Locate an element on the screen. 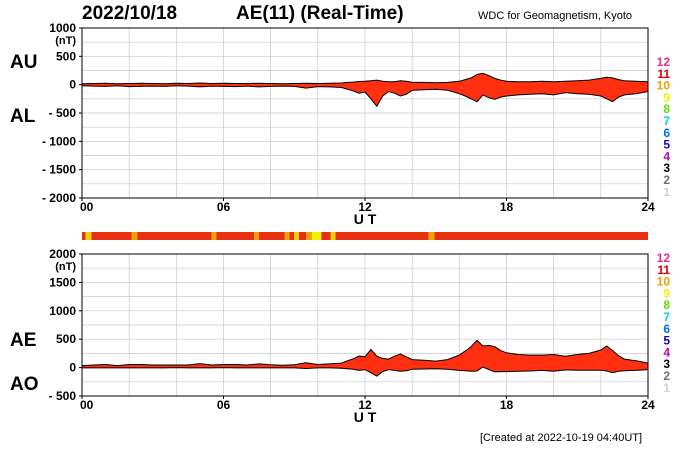  y-tick-label: - 2000 is located at coordinates (59, 198).